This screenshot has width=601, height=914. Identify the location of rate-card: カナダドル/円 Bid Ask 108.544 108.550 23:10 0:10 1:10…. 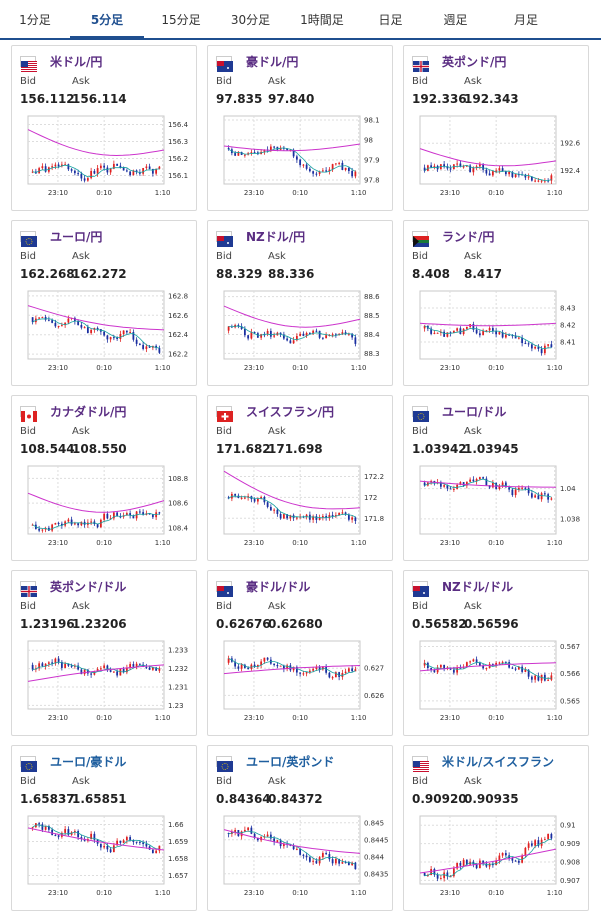
(104, 478).